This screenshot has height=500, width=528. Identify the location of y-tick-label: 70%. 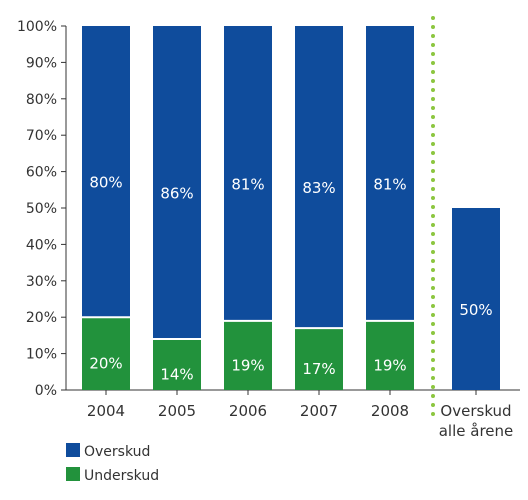
(41, 136).